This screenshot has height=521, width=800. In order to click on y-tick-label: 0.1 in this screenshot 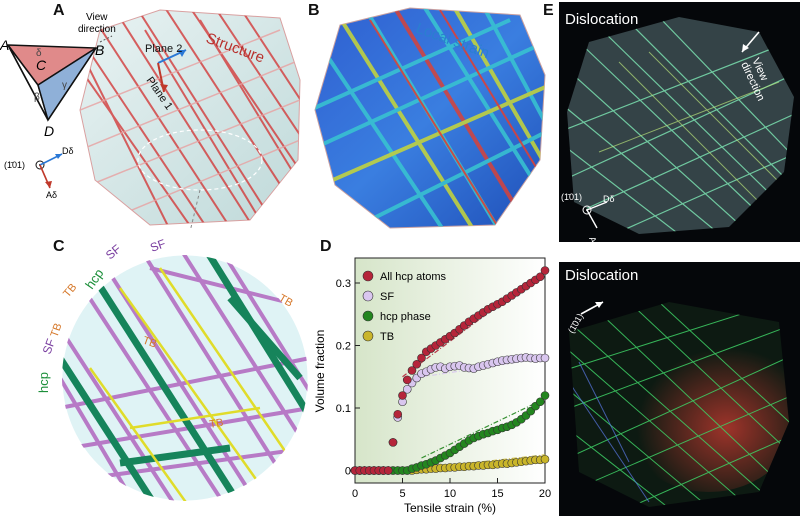, I will do `click(343, 409)`.